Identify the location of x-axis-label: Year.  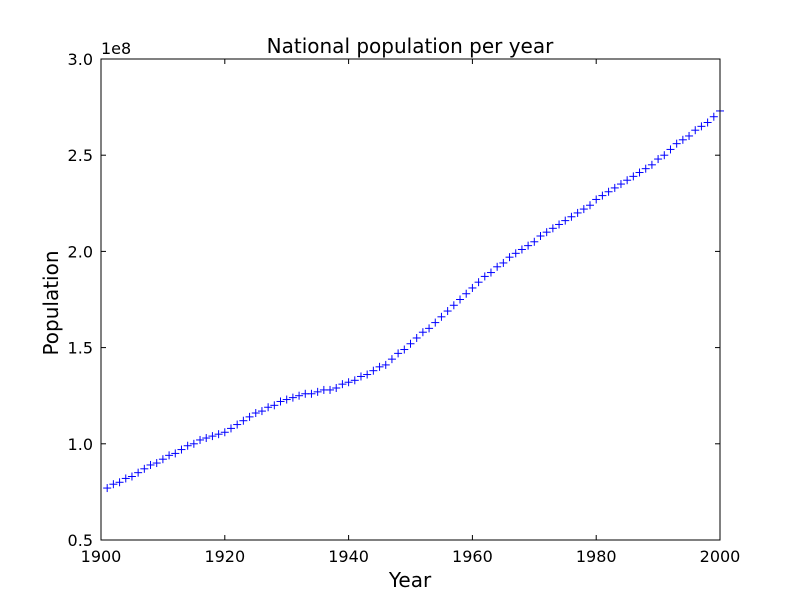
(410, 580).